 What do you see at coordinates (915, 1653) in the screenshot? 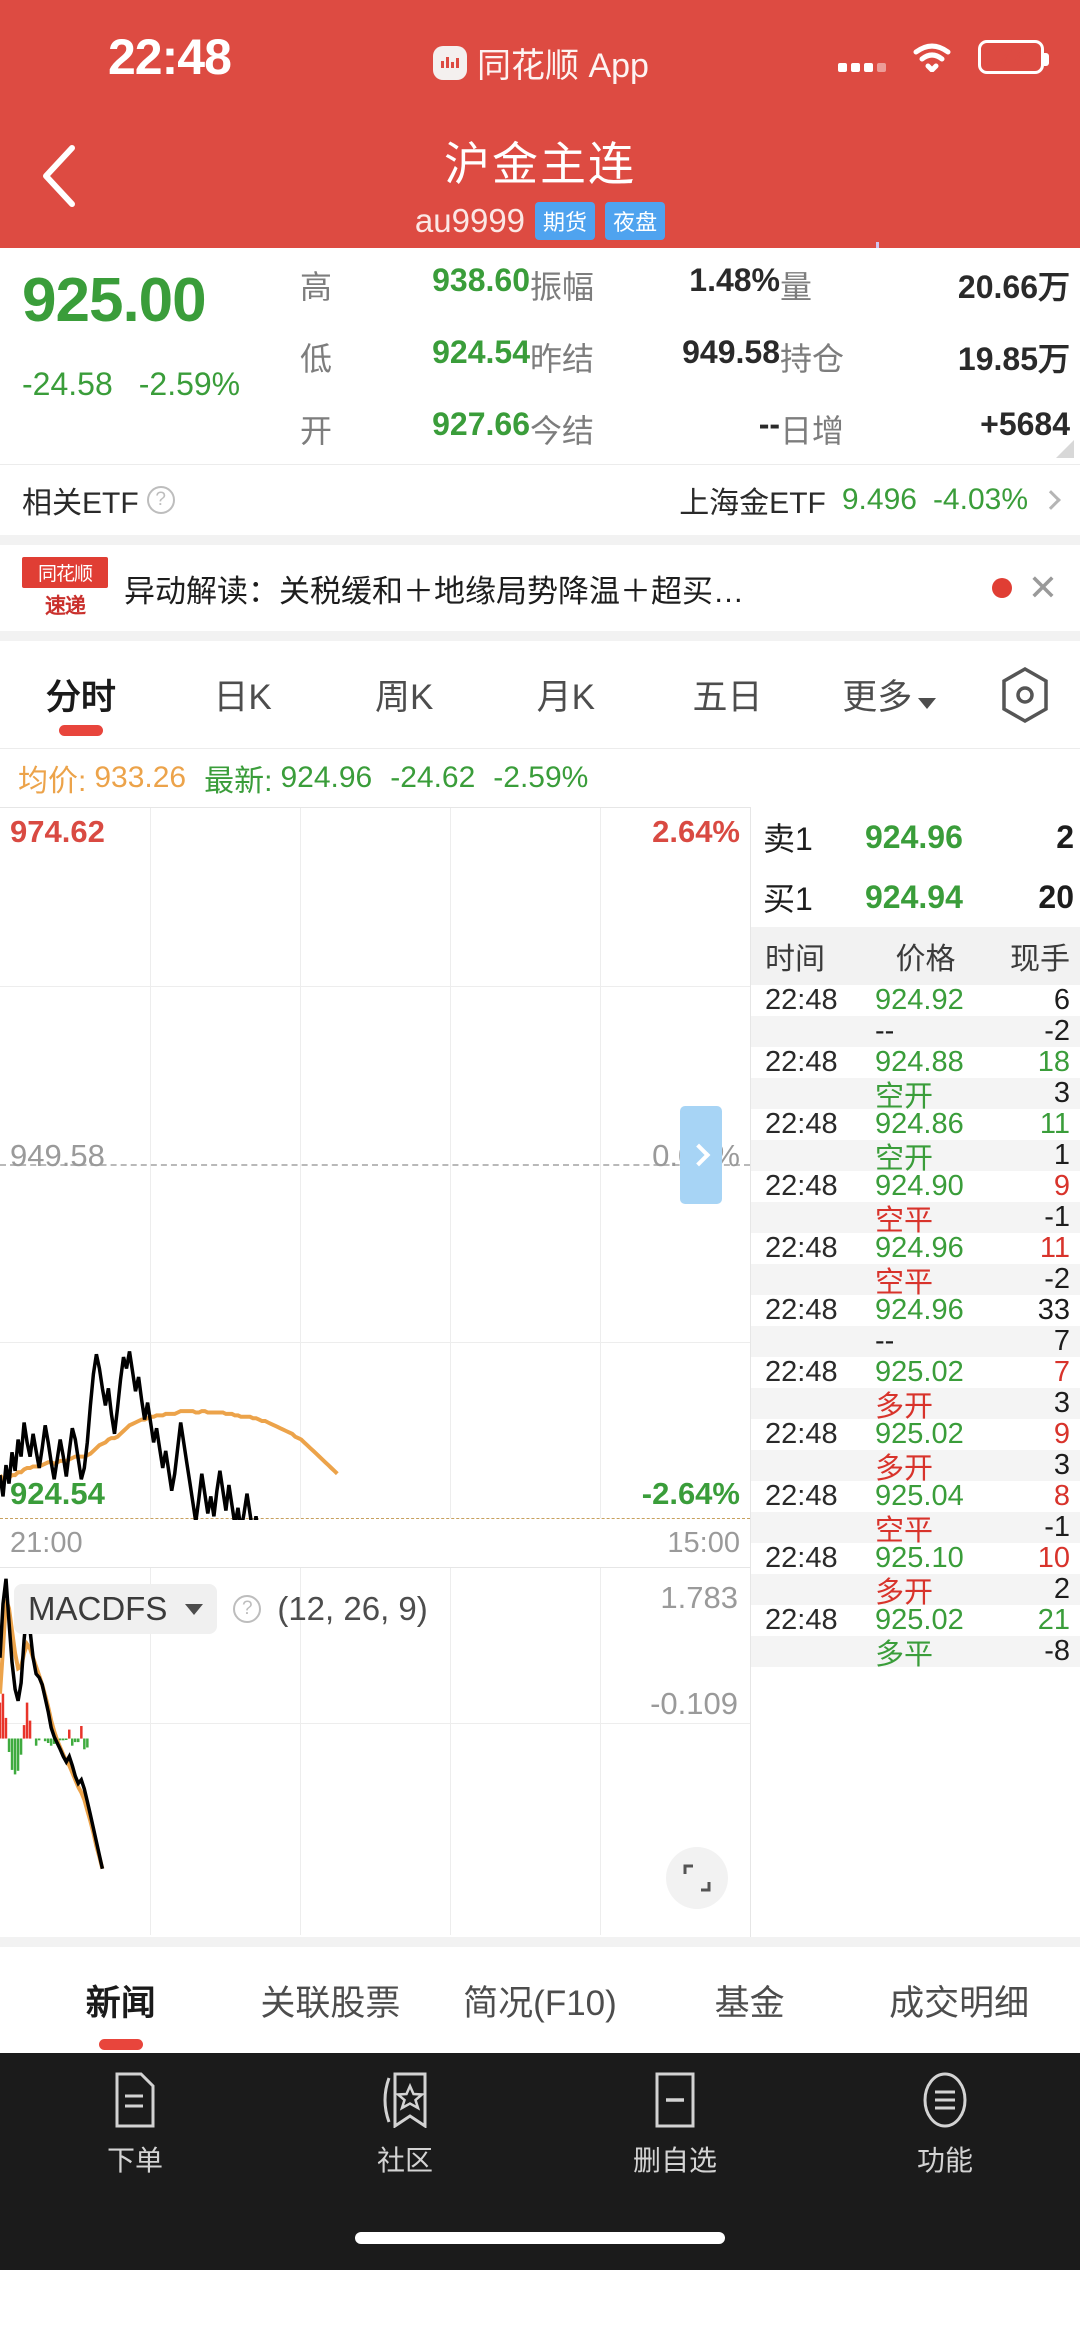
I see `tick-row-detail: 多平 -8` at bounding box center [915, 1653].